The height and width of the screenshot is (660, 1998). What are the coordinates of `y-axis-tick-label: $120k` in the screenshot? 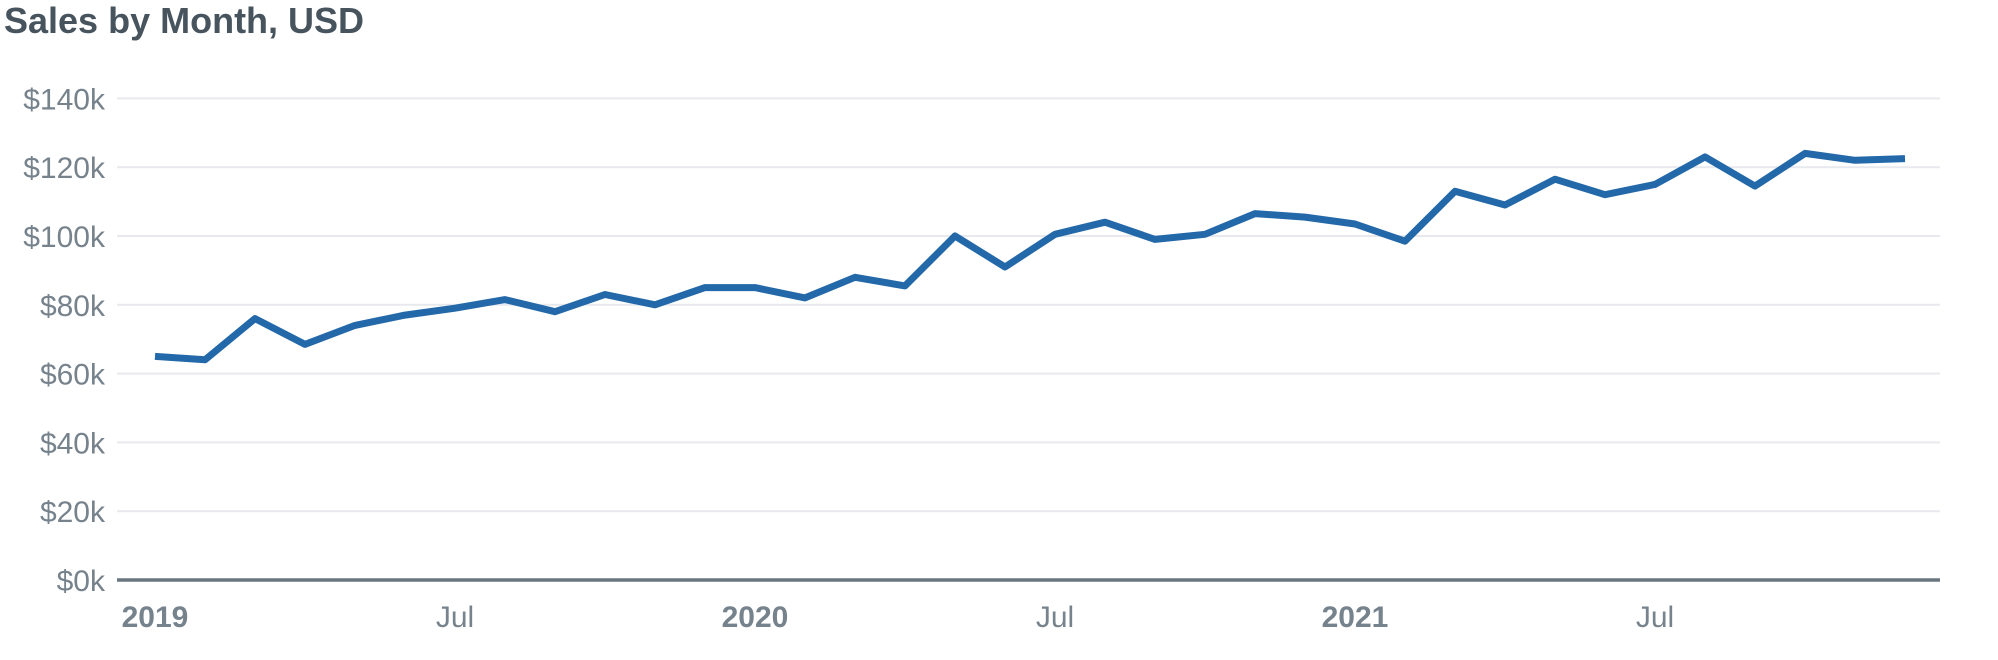 It's located at (64, 168).